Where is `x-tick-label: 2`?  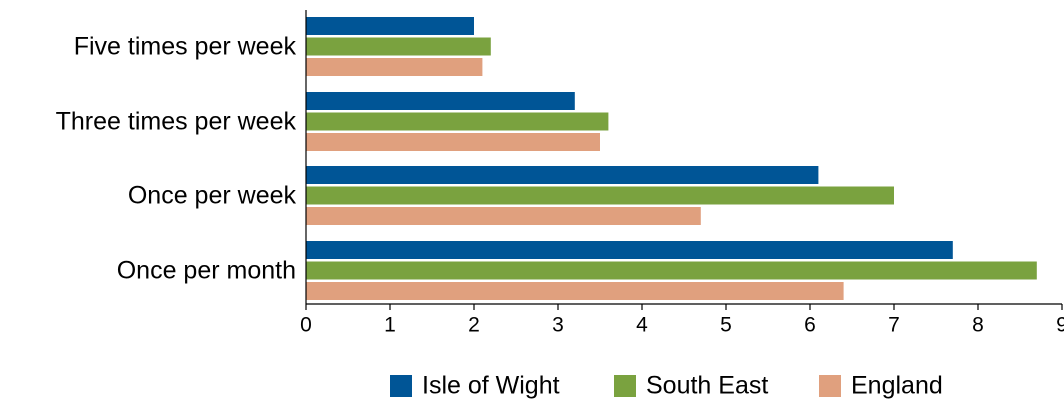 x-tick-label: 2 is located at coordinates (474, 325).